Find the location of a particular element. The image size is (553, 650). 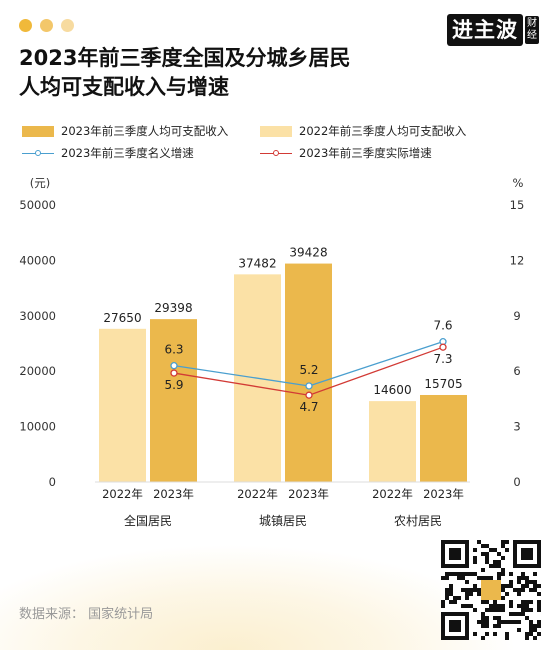

title-line-1: 2023年前三季度全国及分城乡居民 is located at coordinates (185, 58).